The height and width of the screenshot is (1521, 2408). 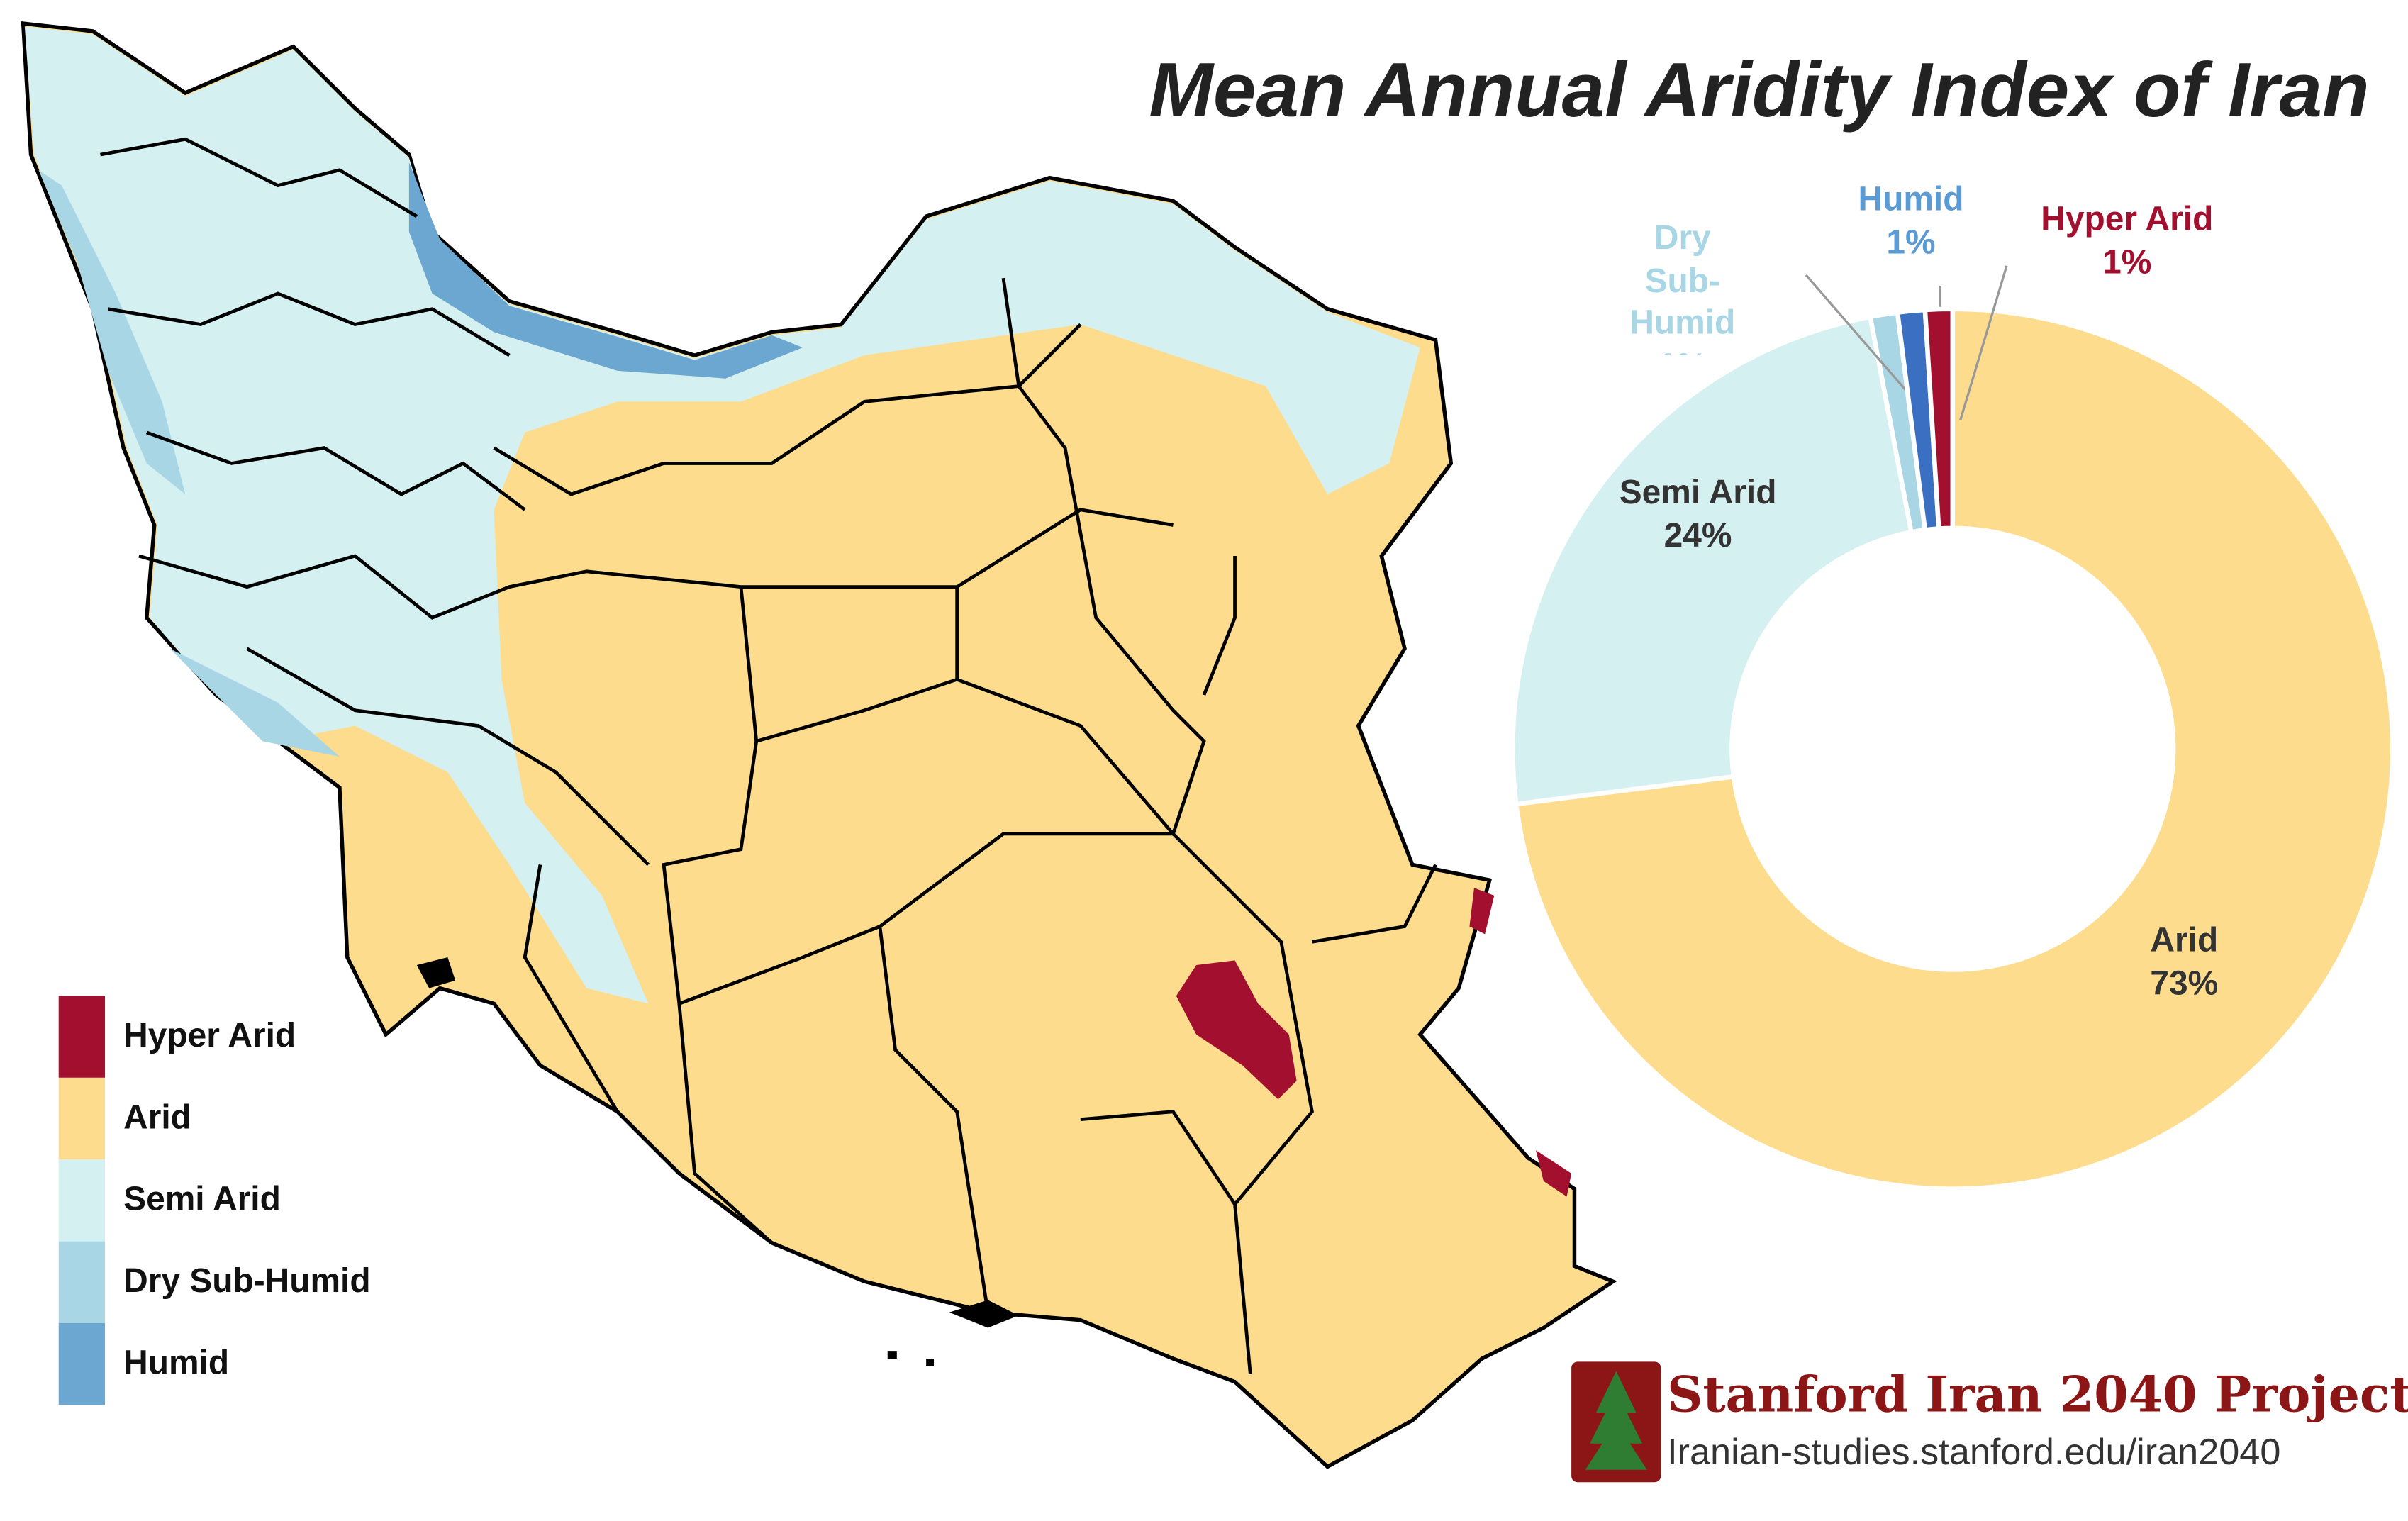 I want to click on slice-label-box: Arid 73%, so click(x=2184, y=962).